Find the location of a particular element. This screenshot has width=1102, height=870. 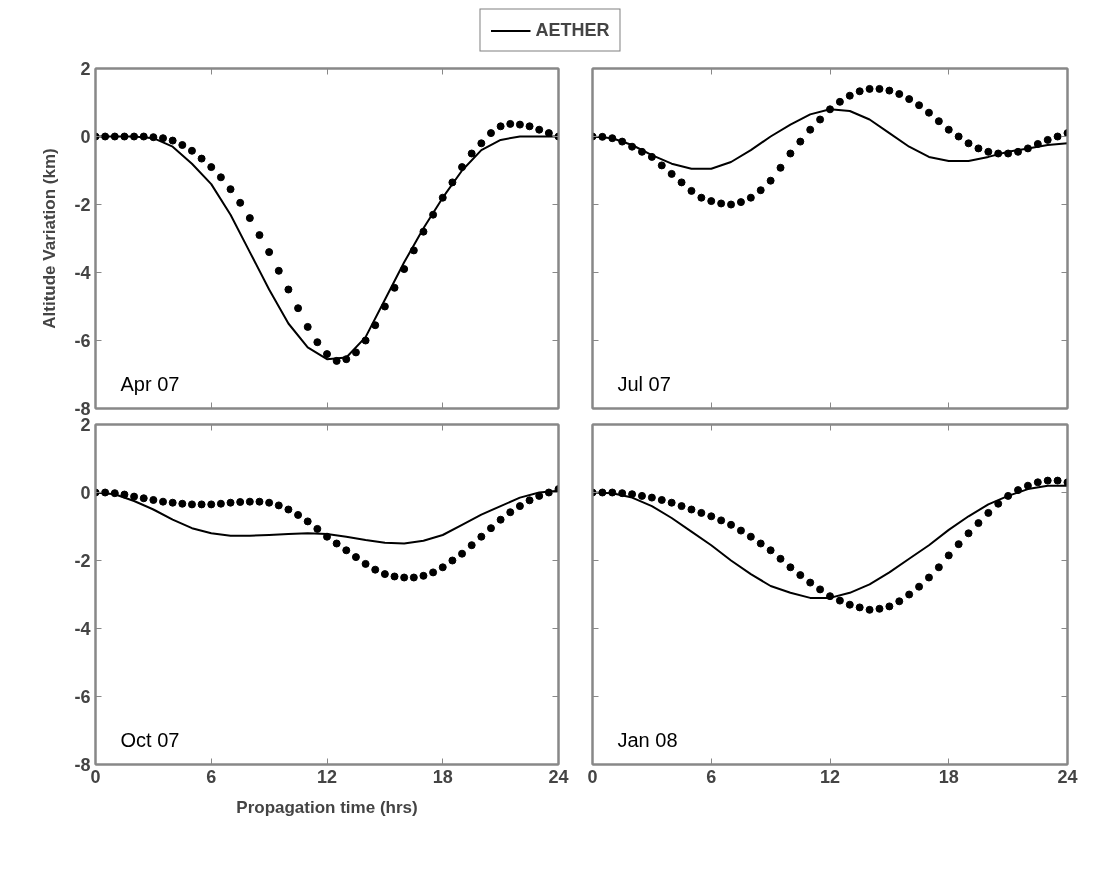

y-tick-label: -8 is located at coordinates (82, 765).